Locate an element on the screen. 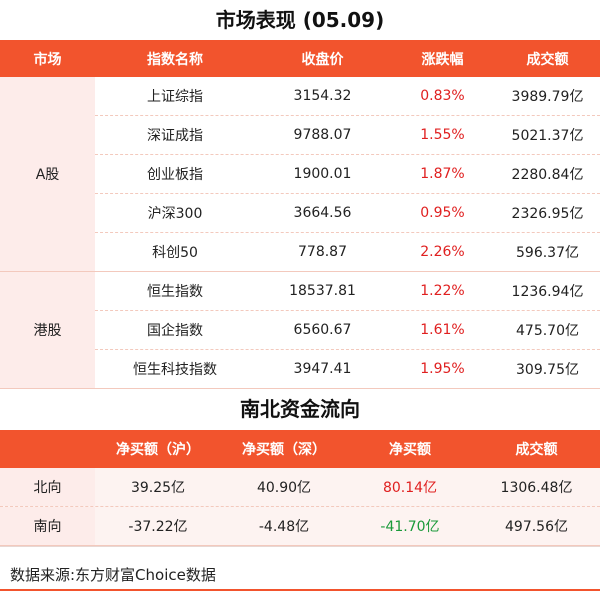 The image size is (600, 601). close-price: 18537.81 is located at coordinates (322, 291).